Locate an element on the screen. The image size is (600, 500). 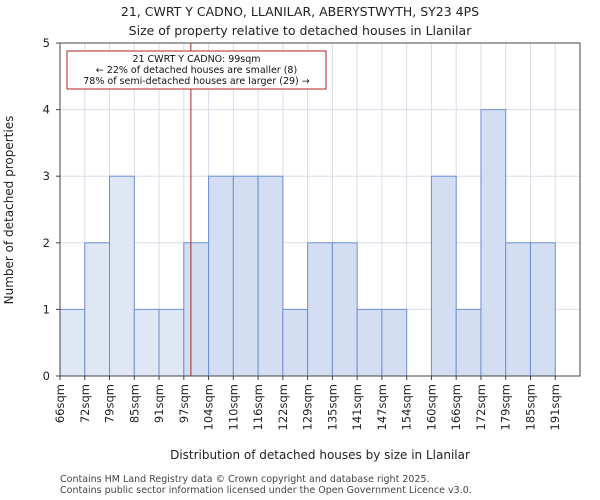
y-tick-label: 3 is located at coordinates (46, 176).